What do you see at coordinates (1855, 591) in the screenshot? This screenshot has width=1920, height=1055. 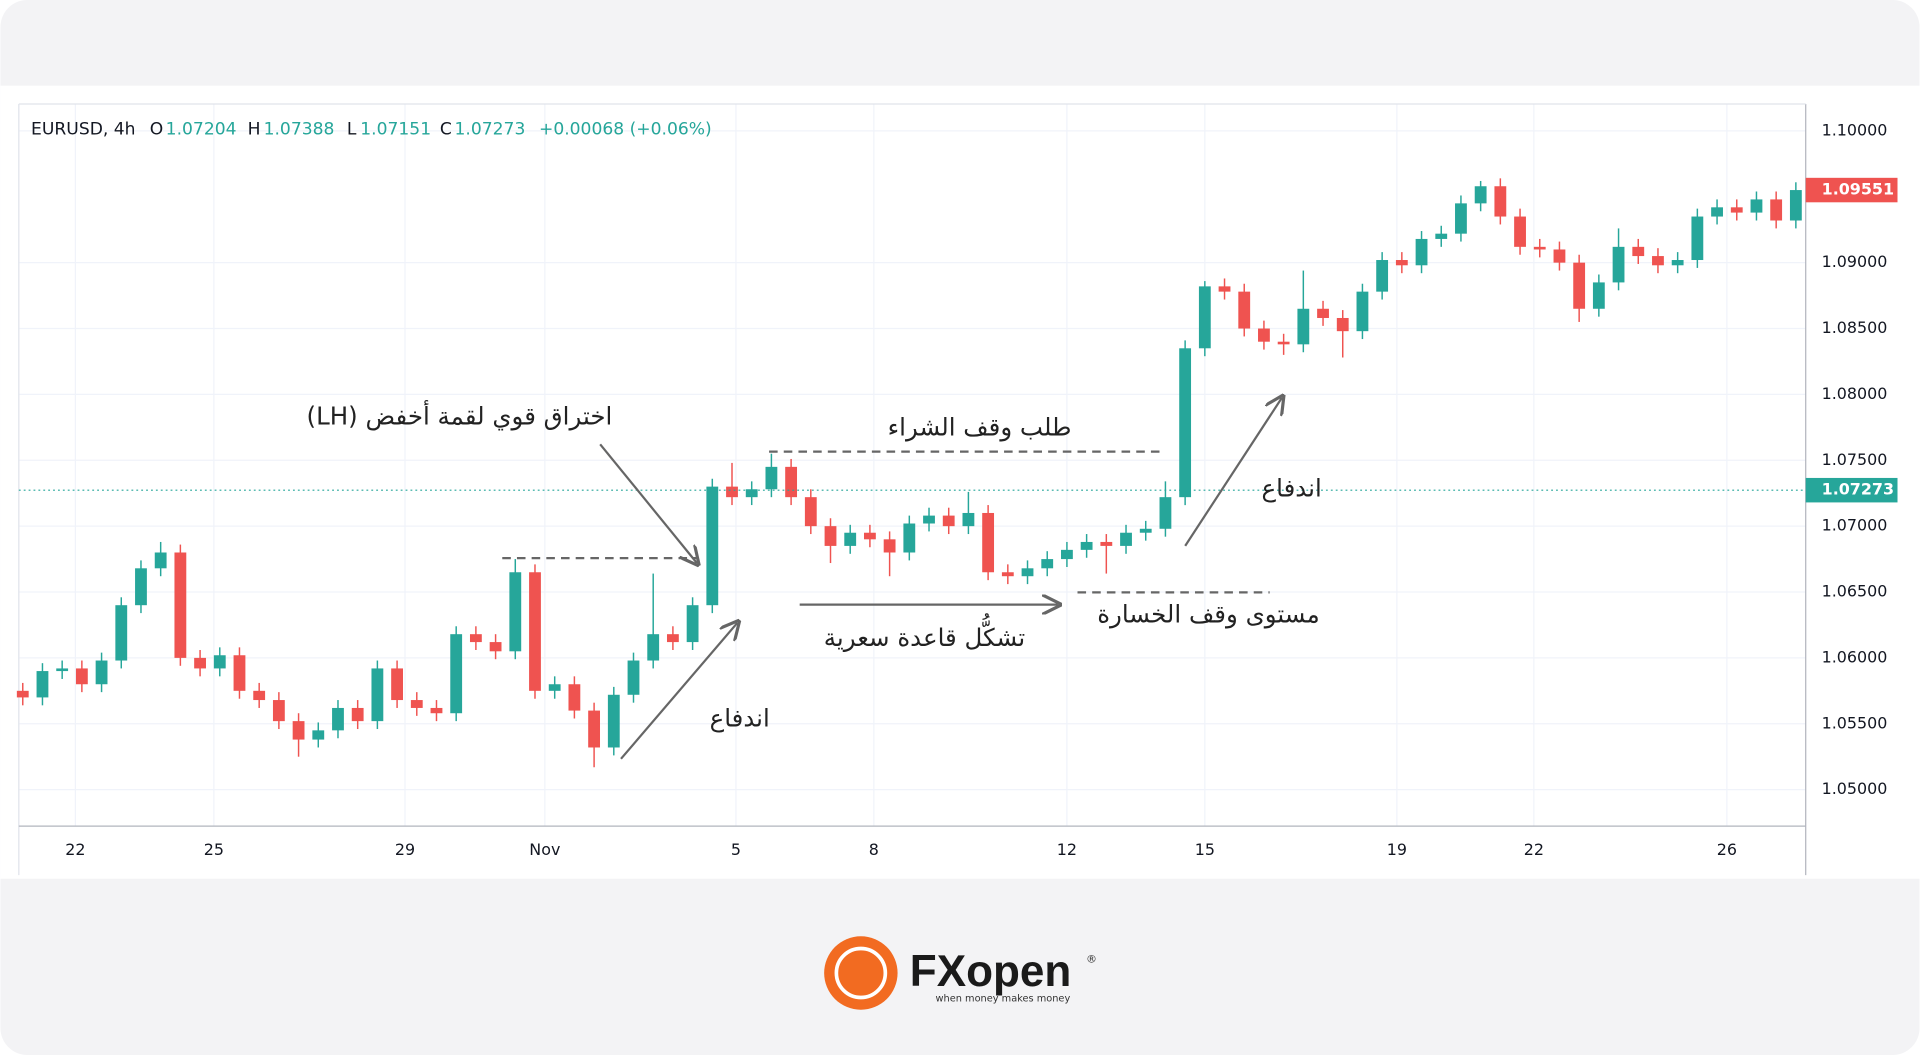 I see `y-tick-label: 1.06500` at bounding box center [1855, 591].